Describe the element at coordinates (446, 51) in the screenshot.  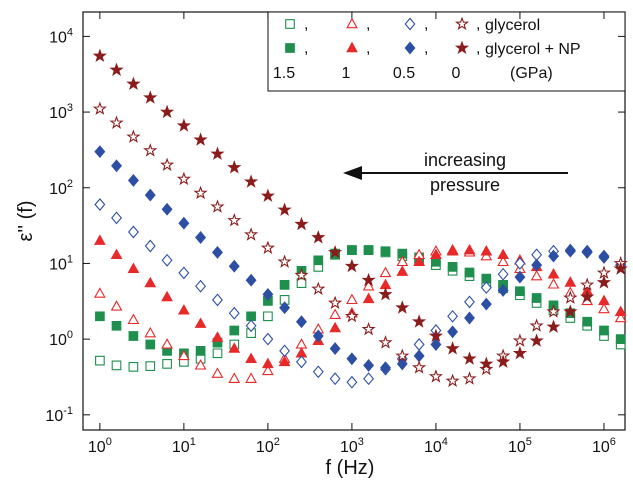
I see `legend-box` at that location.